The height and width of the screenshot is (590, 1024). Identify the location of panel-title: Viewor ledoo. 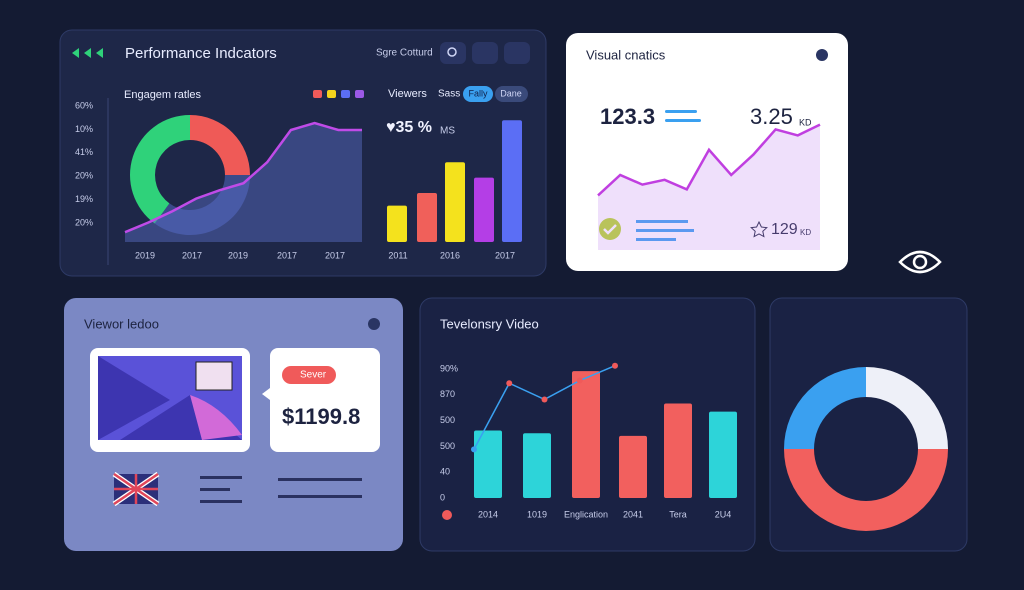
(121, 323).